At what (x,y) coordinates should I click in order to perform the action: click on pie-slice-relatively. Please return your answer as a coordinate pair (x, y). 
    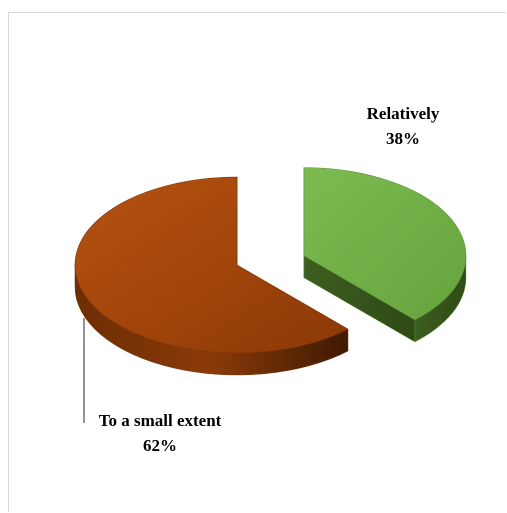
    Looking at the image, I should click on (385, 255).